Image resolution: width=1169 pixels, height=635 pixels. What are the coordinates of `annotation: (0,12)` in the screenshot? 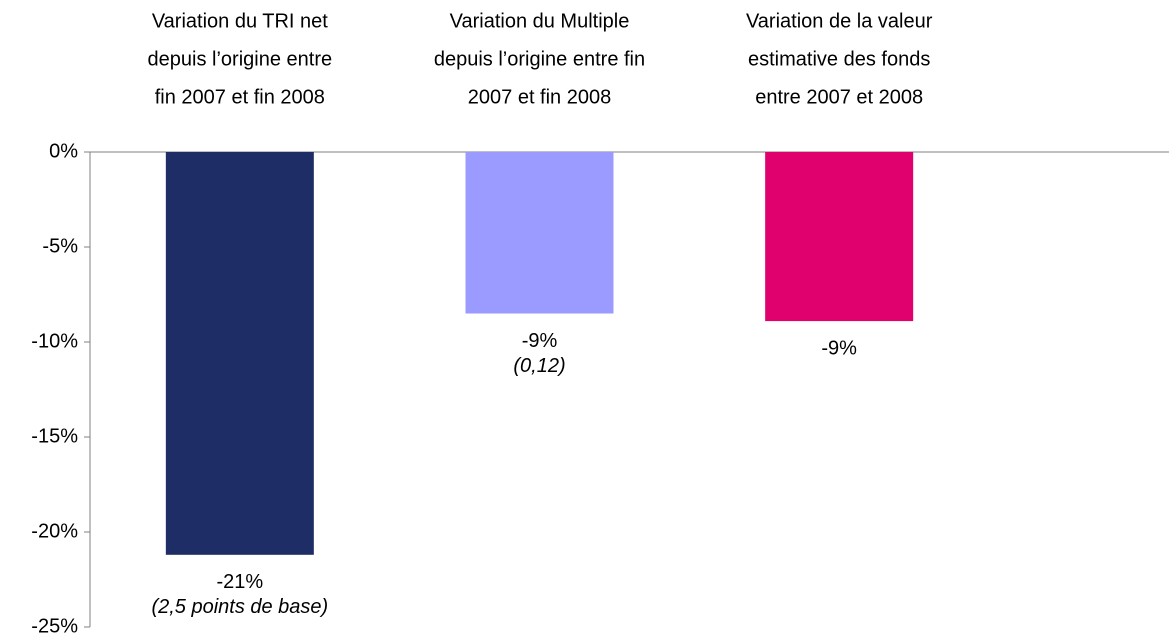 It's located at (539, 366).